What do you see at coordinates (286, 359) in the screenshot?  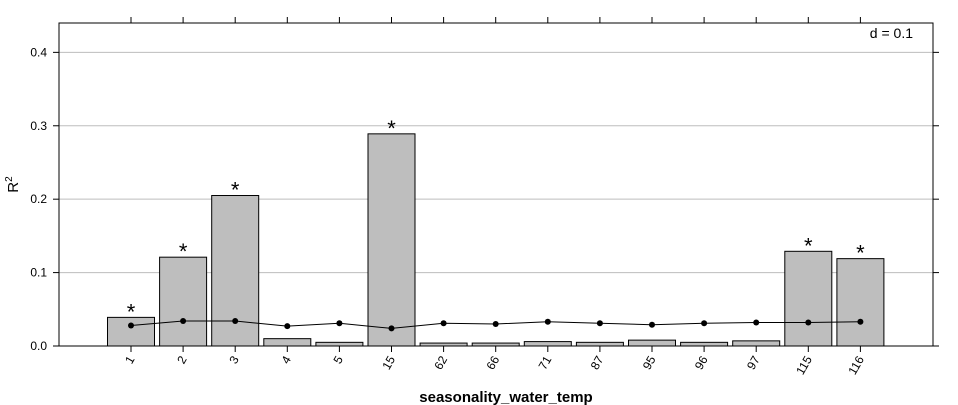 I see `x-tick-label: 4` at bounding box center [286, 359].